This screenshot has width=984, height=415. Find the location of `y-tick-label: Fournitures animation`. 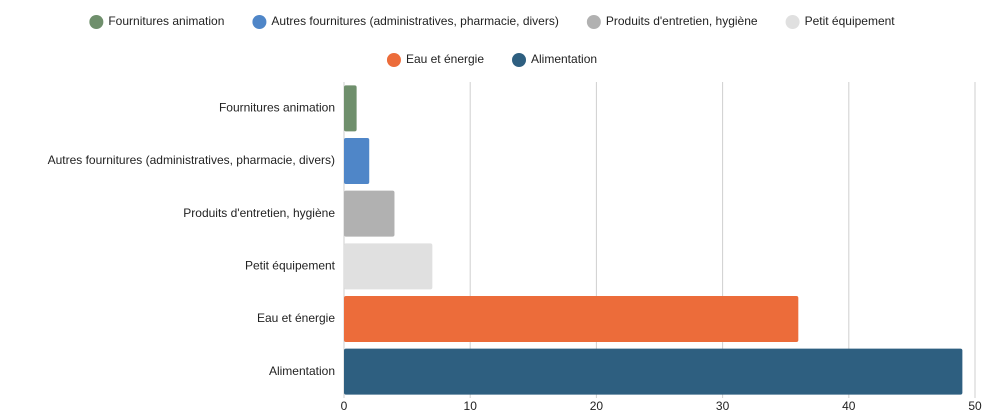

y-tick-label: Fournitures animation is located at coordinates (277, 108).